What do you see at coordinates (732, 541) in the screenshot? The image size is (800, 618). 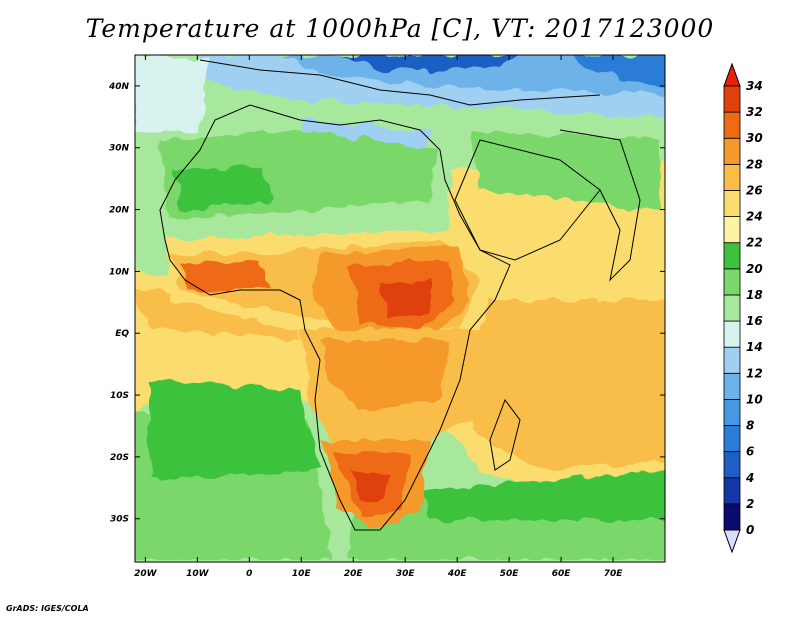 I see `colorbar-min-arrow` at bounding box center [732, 541].